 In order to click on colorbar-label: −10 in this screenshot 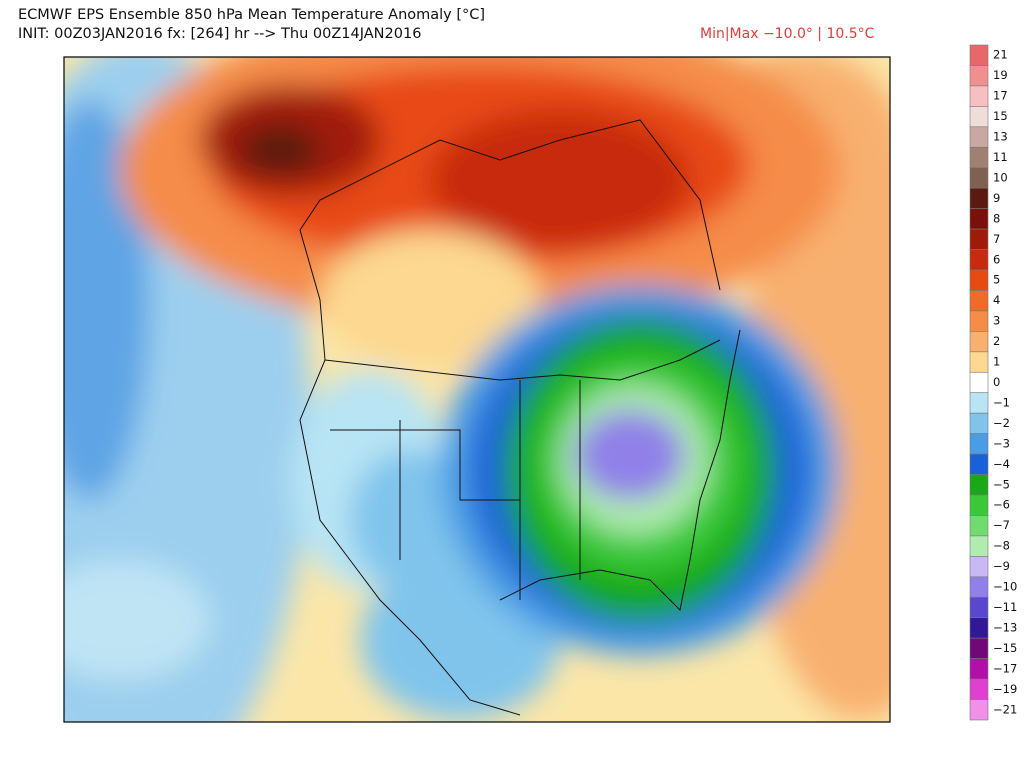, I will do `click(1005, 587)`.